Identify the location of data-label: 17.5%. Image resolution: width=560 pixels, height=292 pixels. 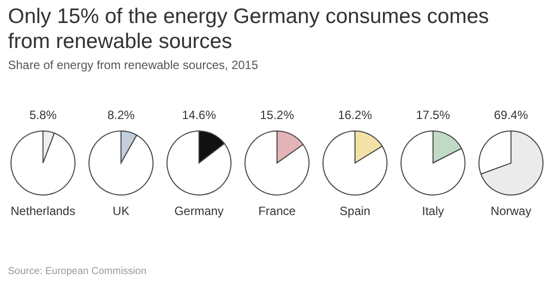
(433, 116).